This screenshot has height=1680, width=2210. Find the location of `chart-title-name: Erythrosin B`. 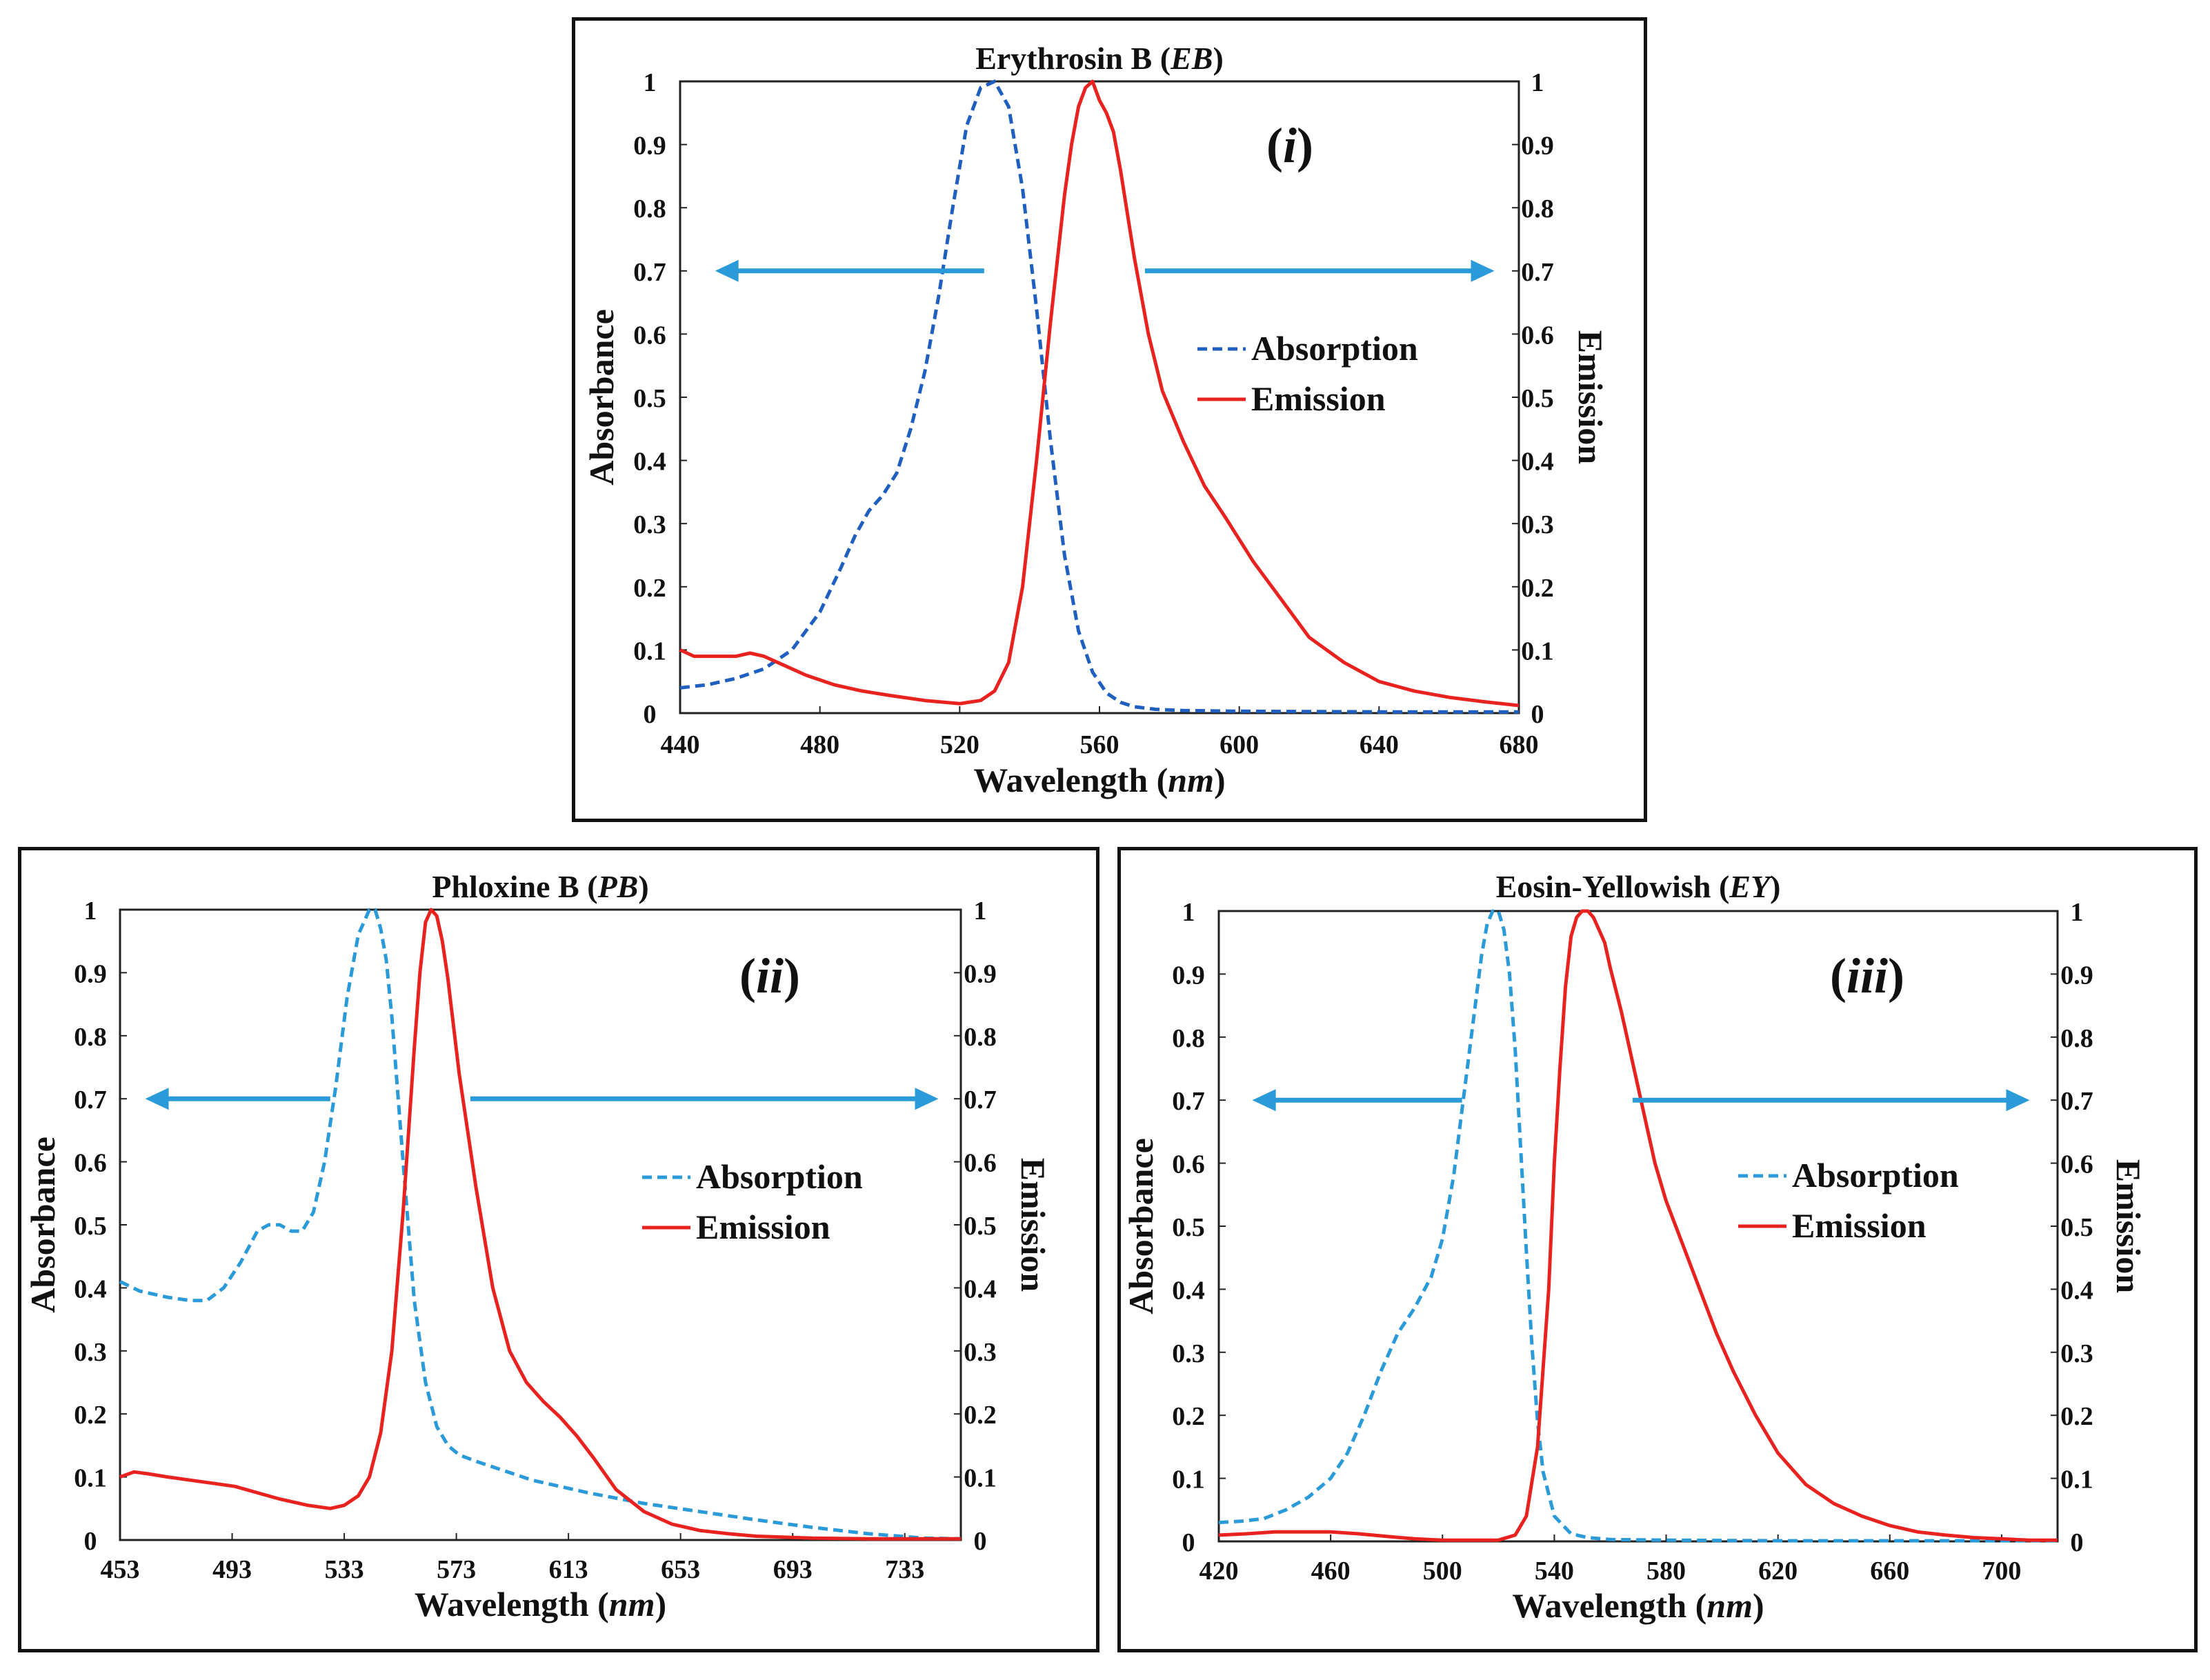

chart-title-name: Erythrosin B is located at coordinates (1063, 59).